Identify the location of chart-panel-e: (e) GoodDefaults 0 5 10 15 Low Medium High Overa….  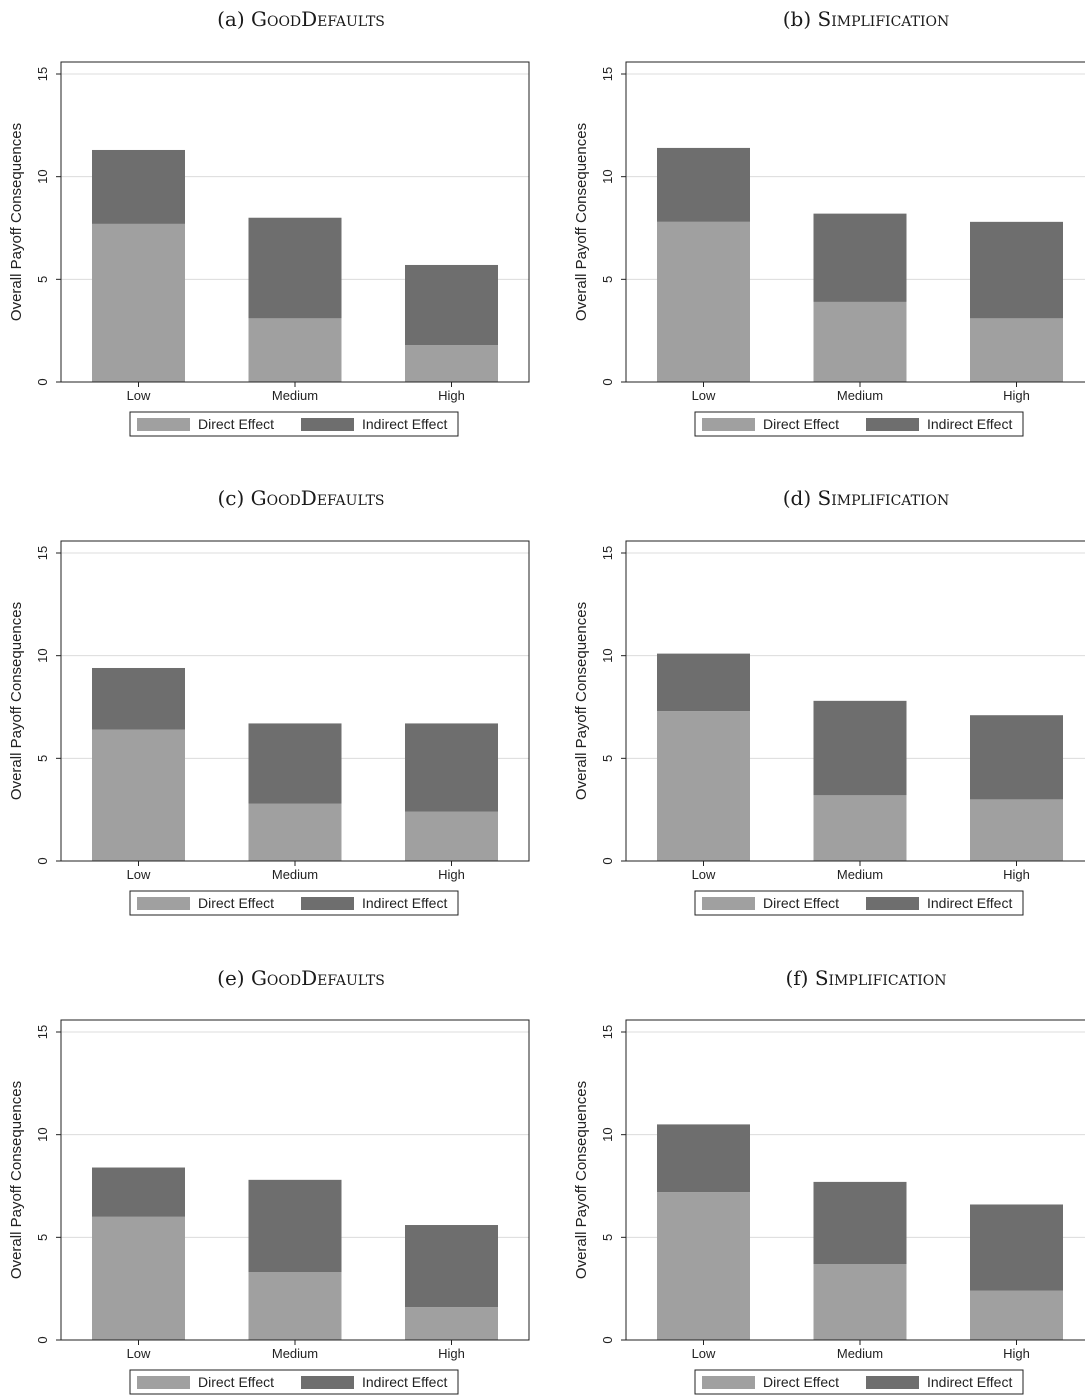
(269, 1180).